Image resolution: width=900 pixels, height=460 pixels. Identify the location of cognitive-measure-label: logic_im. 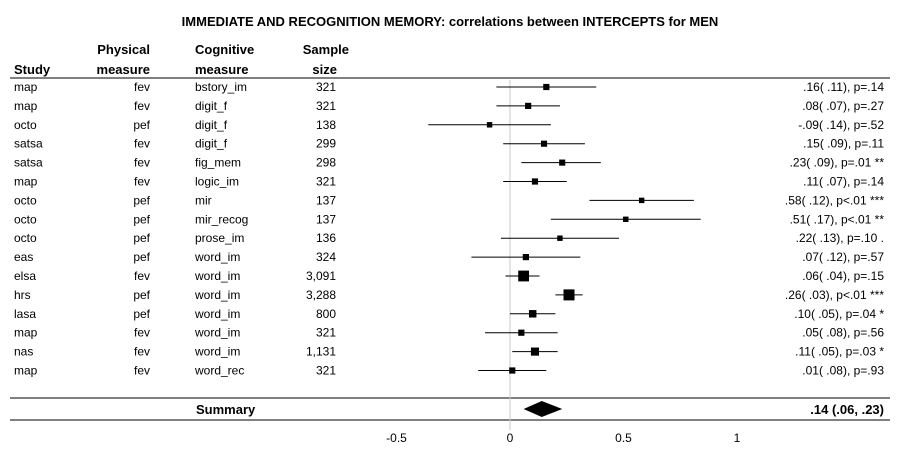
(217, 182).